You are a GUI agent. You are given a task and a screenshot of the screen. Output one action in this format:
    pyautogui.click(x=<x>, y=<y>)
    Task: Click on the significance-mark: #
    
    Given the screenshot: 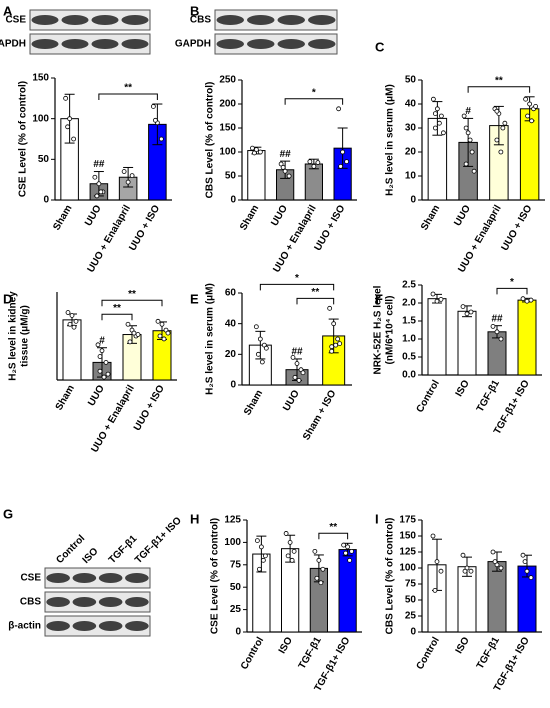 What is the action you would take?
    pyautogui.click(x=468, y=111)
    